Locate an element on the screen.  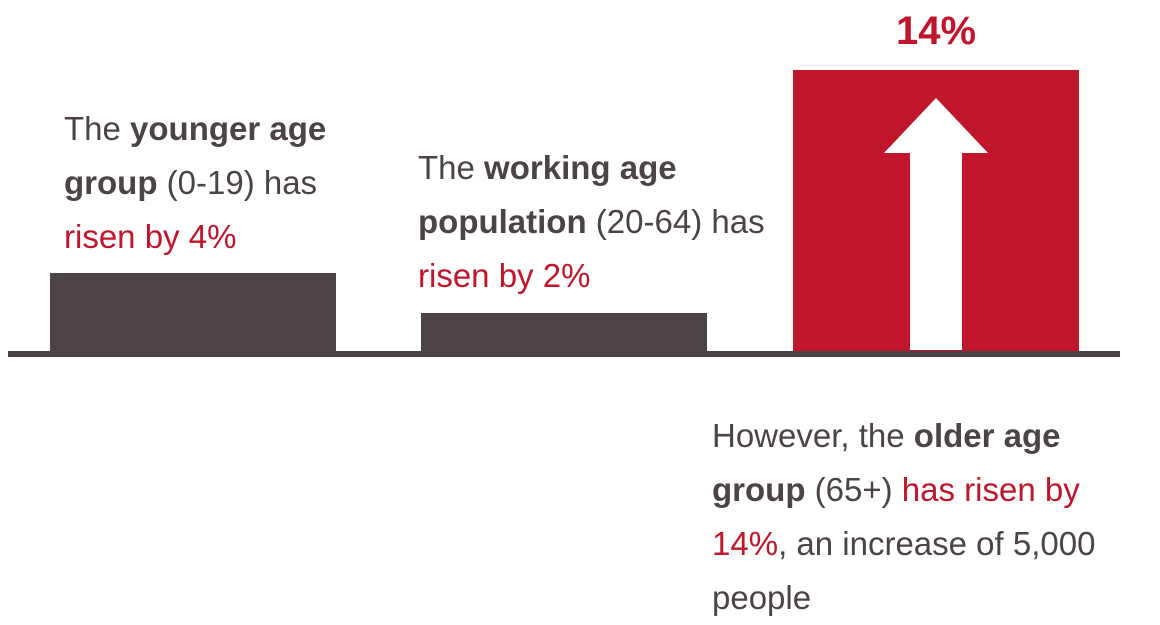
caption-younger-mid: (0-19) has is located at coordinates (237, 182).